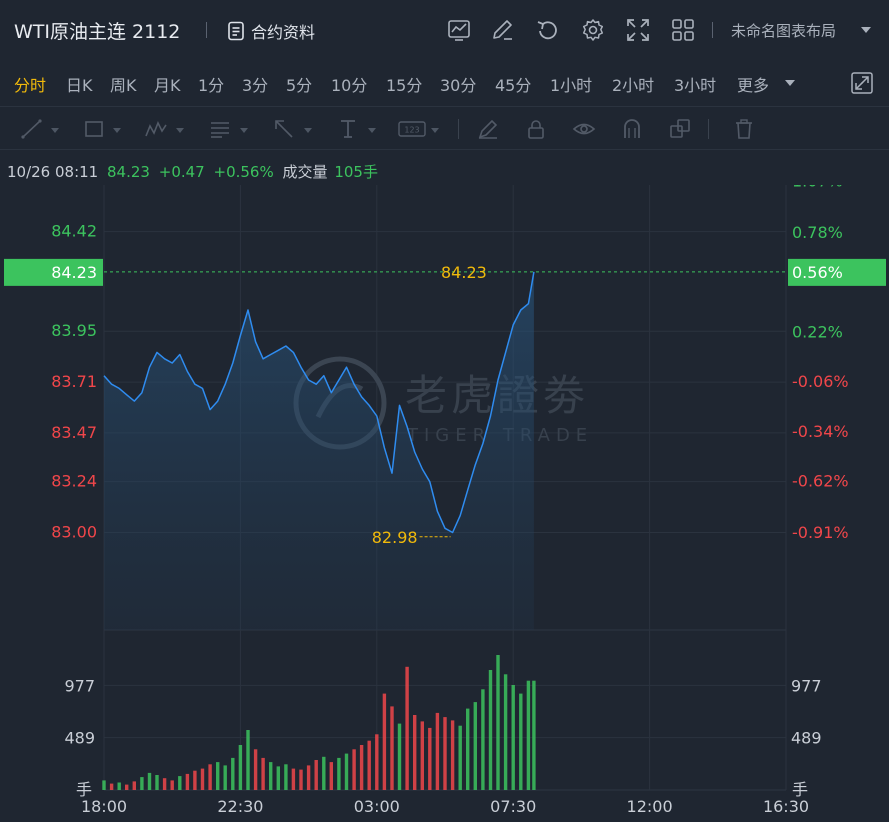  What do you see at coordinates (820, 431) in the screenshot?
I see `y-tick-label-percent: -0.34%` at bounding box center [820, 431].